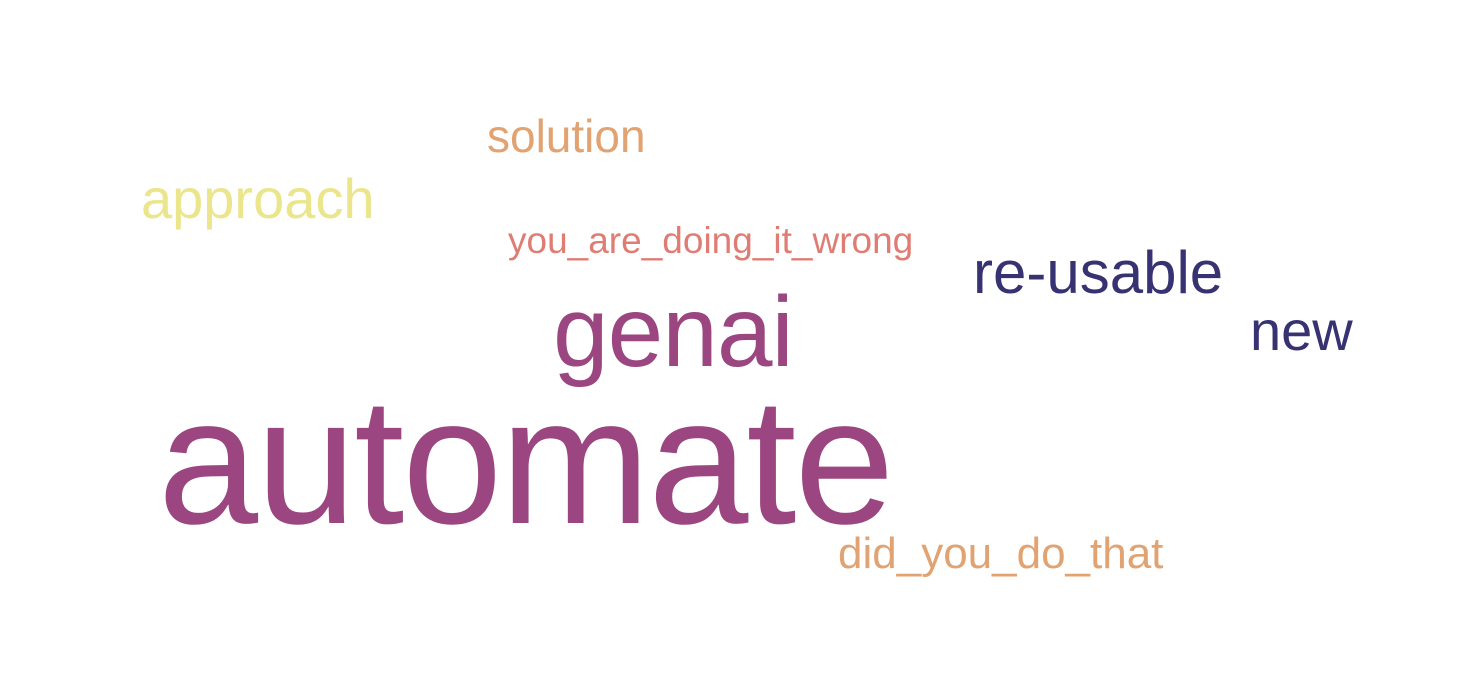  I want to click on word-approach: approach, so click(258, 198).